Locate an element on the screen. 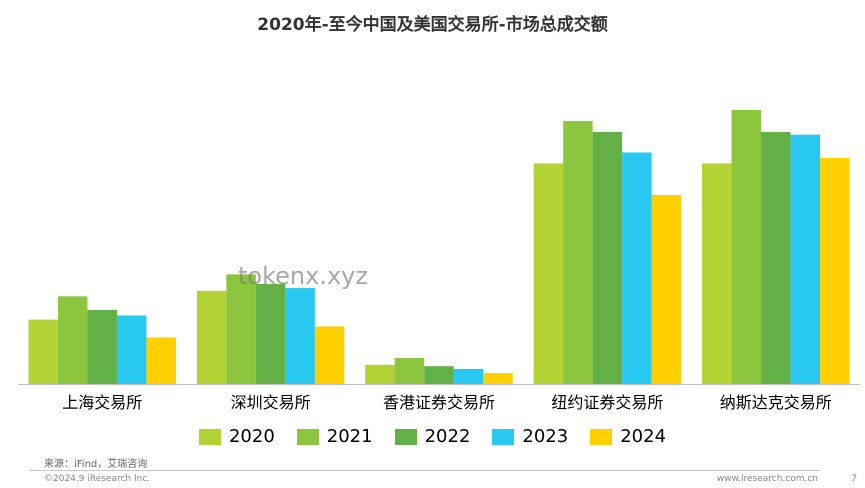  source-note: 来源：iFind，艾瑞咨询 is located at coordinates (96, 464).